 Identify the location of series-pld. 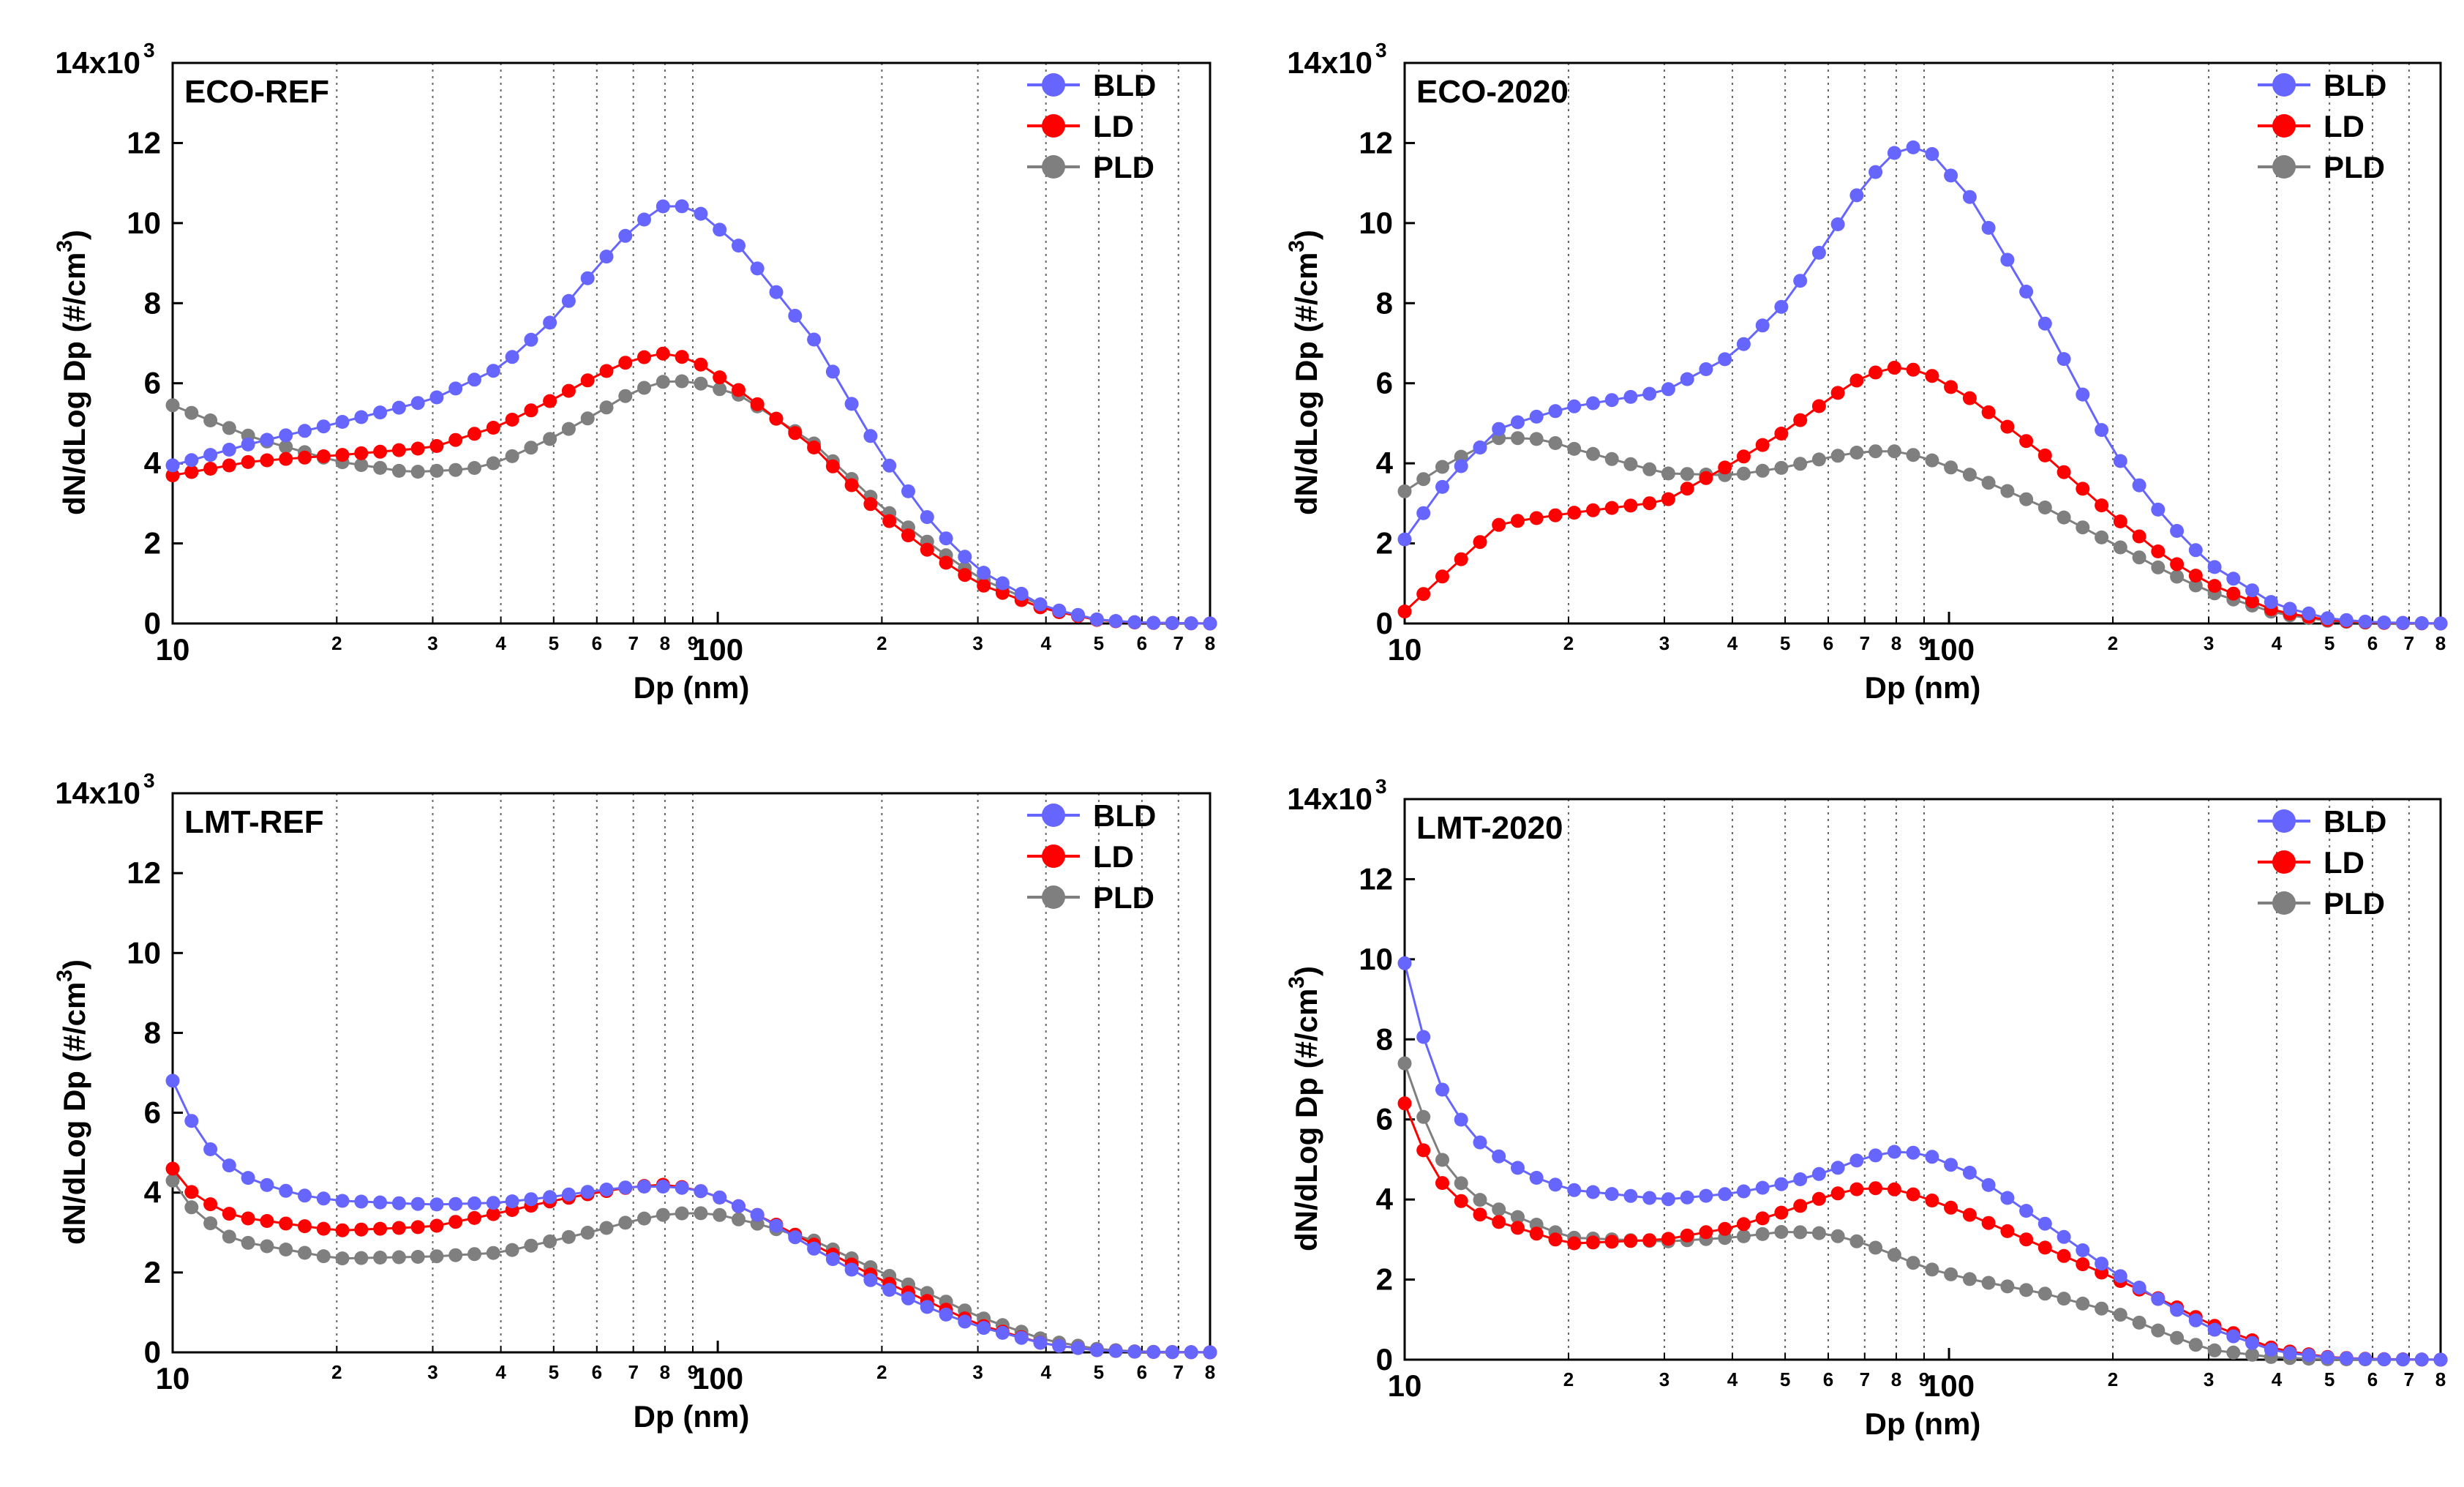
(1922, 531).